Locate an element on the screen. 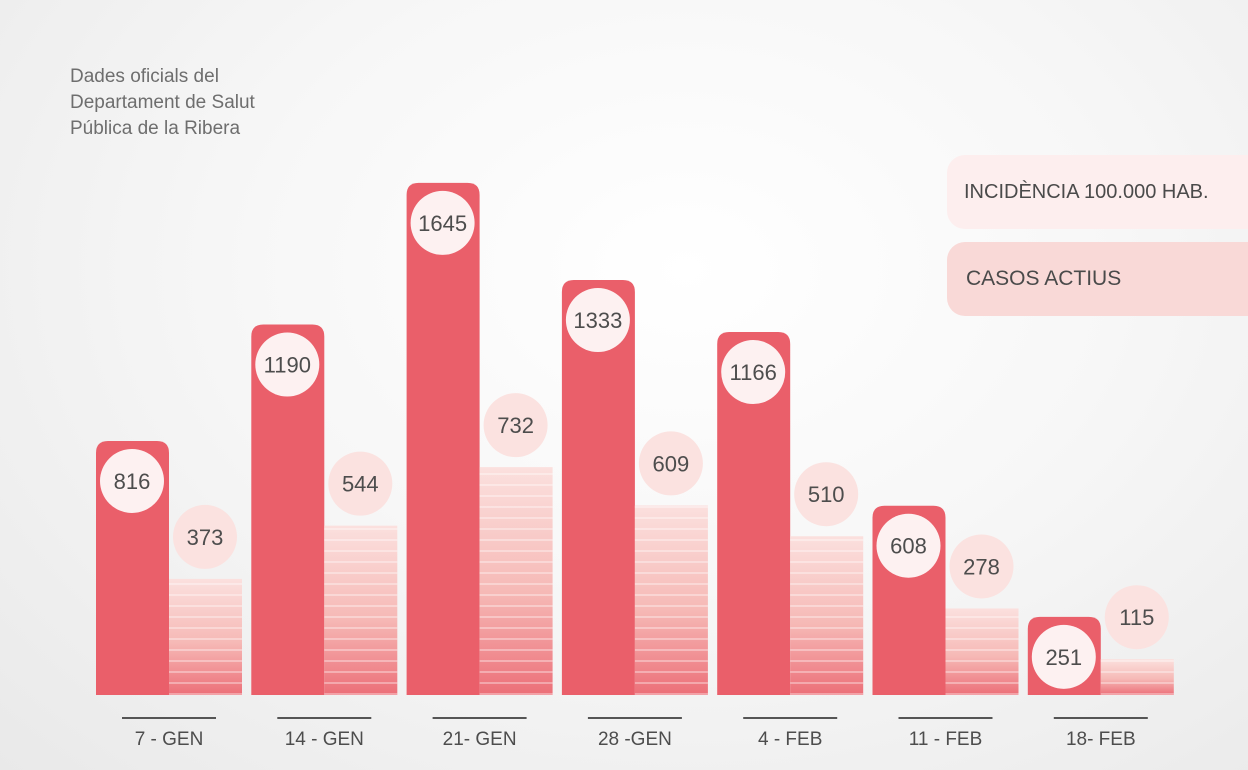 This screenshot has width=1248, height=770. active-value-label: 278 is located at coordinates (981, 566).